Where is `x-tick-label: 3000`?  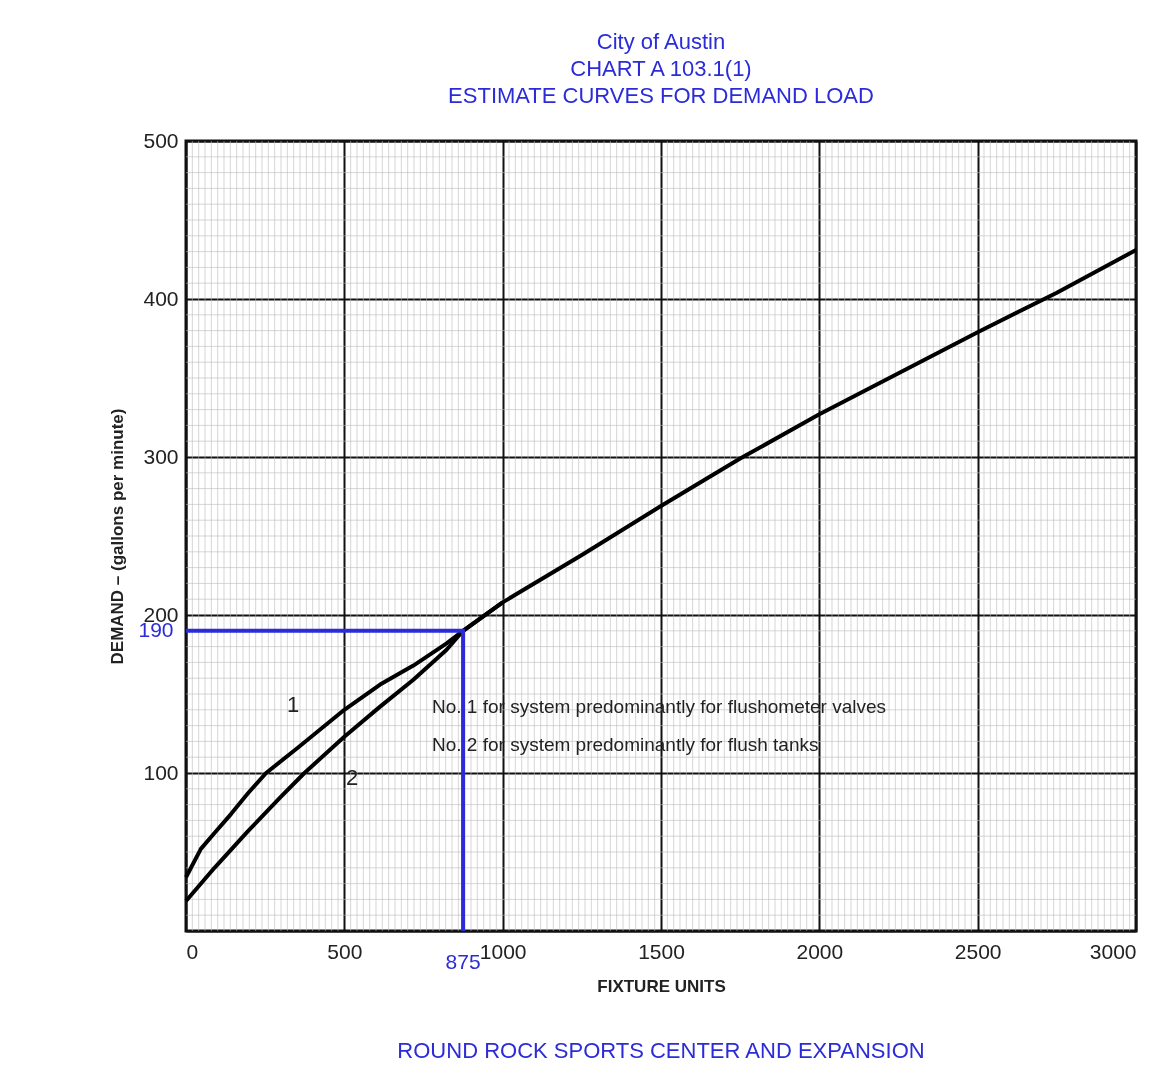 x-tick-label: 3000 is located at coordinates (1113, 951).